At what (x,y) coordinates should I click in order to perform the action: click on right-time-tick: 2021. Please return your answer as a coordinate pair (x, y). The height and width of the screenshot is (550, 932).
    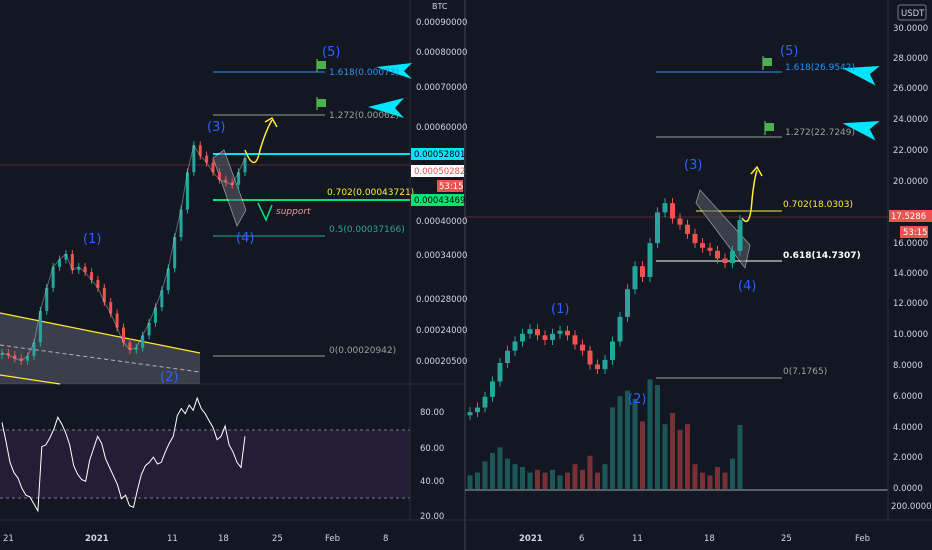
    Looking at the image, I should click on (531, 539).